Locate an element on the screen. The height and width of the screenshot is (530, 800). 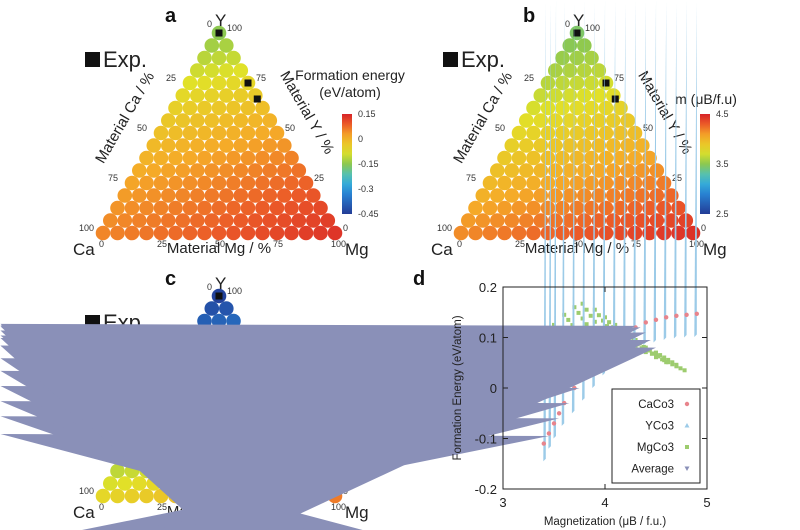
corner-label-left: Ca is located at coordinates (84, 249).